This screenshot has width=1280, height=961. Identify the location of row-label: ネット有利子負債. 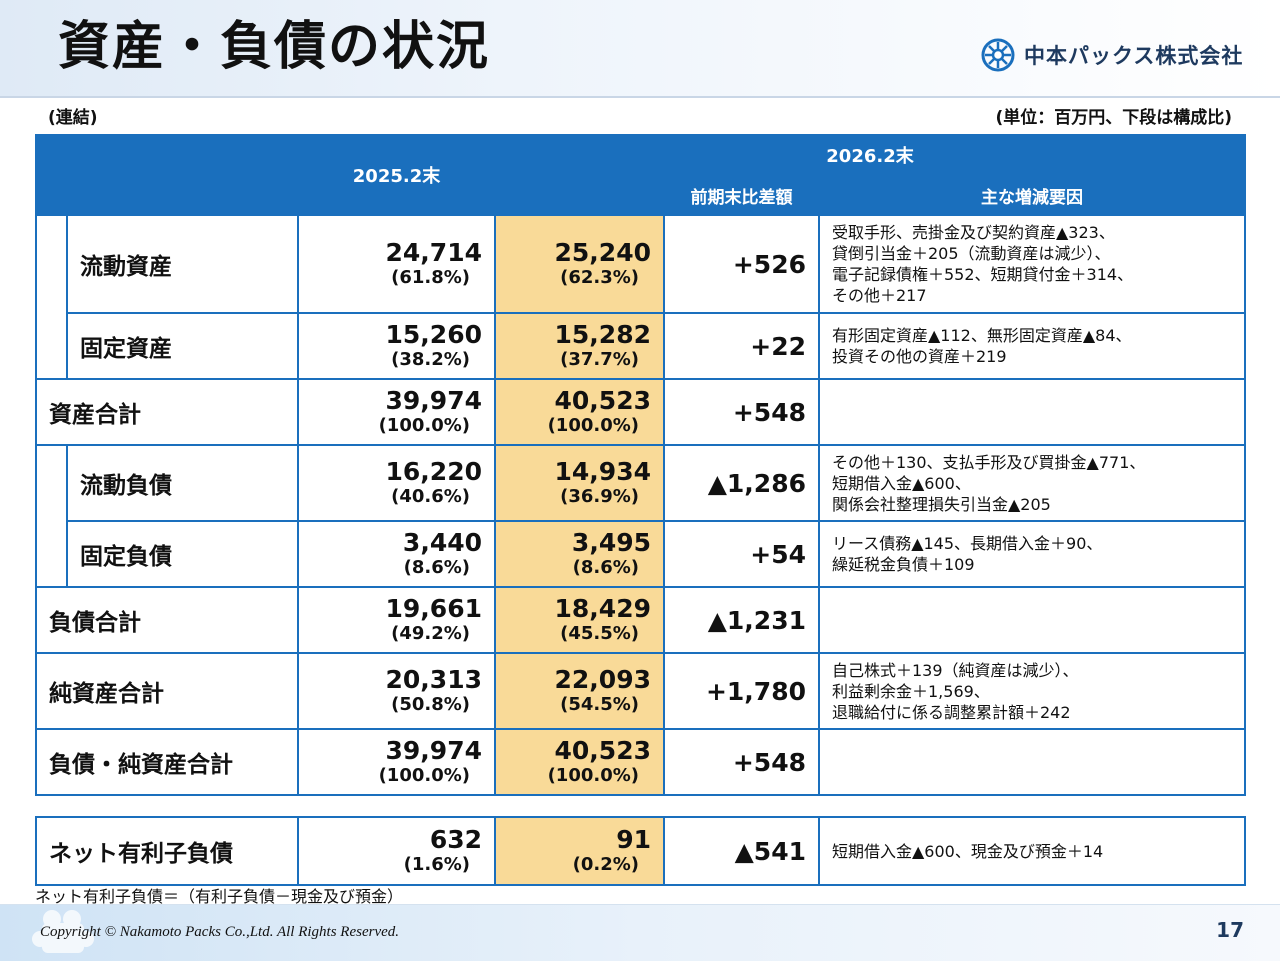
(167, 851).